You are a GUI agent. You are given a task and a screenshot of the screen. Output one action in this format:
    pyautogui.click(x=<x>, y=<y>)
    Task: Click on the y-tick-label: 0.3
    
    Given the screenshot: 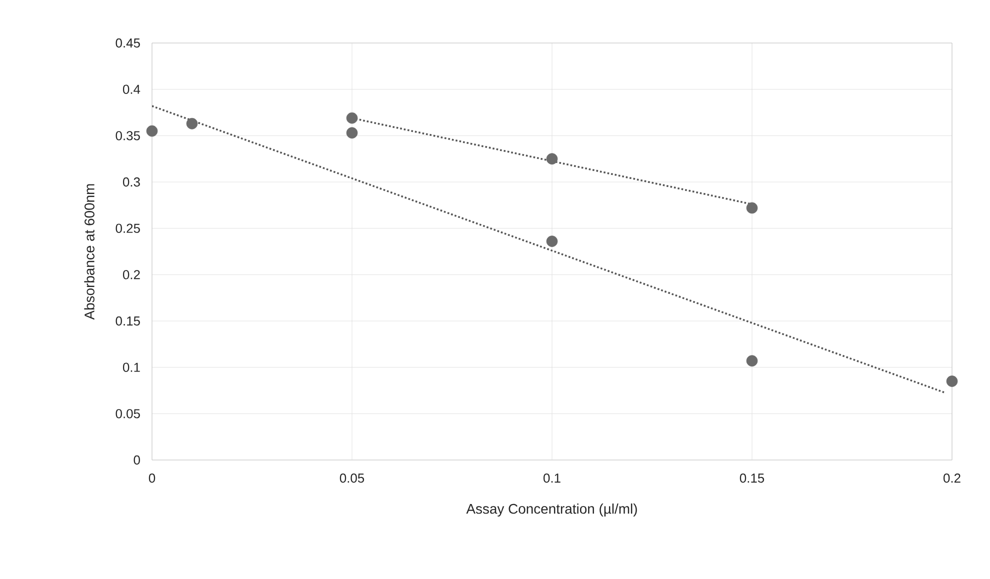 What is the action you would take?
    pyautogui.click(x=131, y=182)
    